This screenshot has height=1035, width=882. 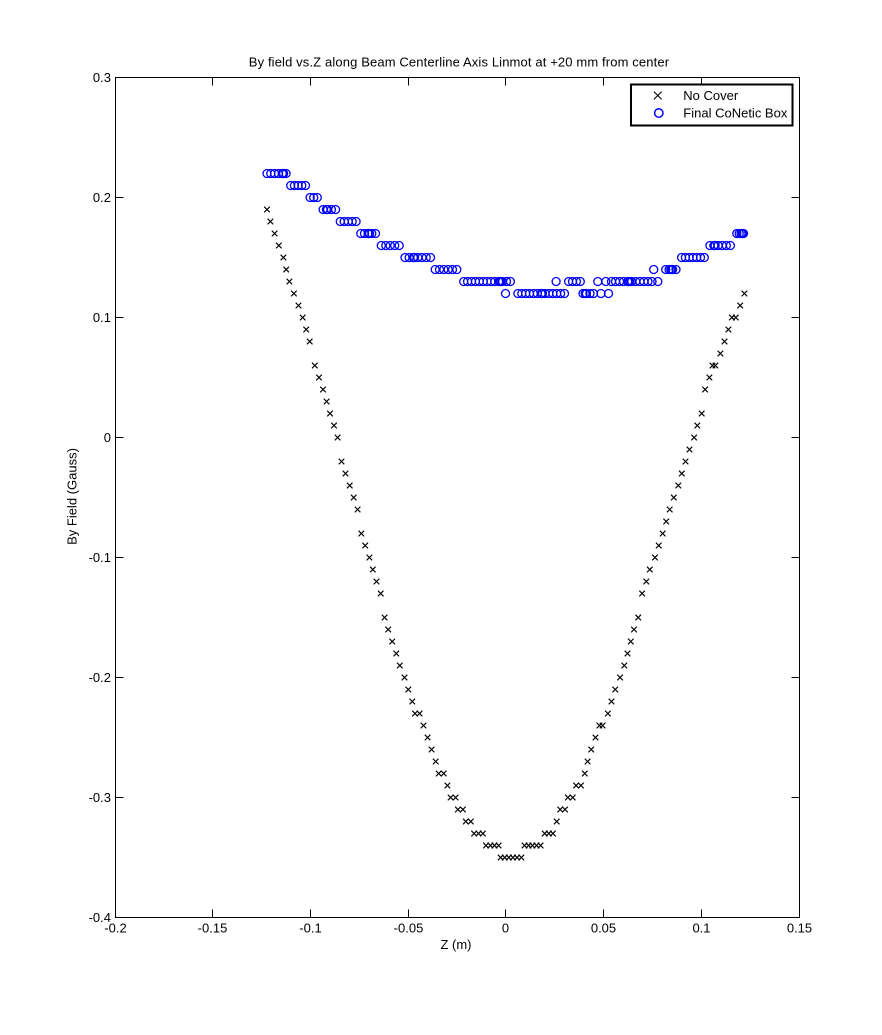 What do you see at coordinates (455, 944) in the screenshot?
I see `svg-text: Z (m)` at bounding box center [455, 944].